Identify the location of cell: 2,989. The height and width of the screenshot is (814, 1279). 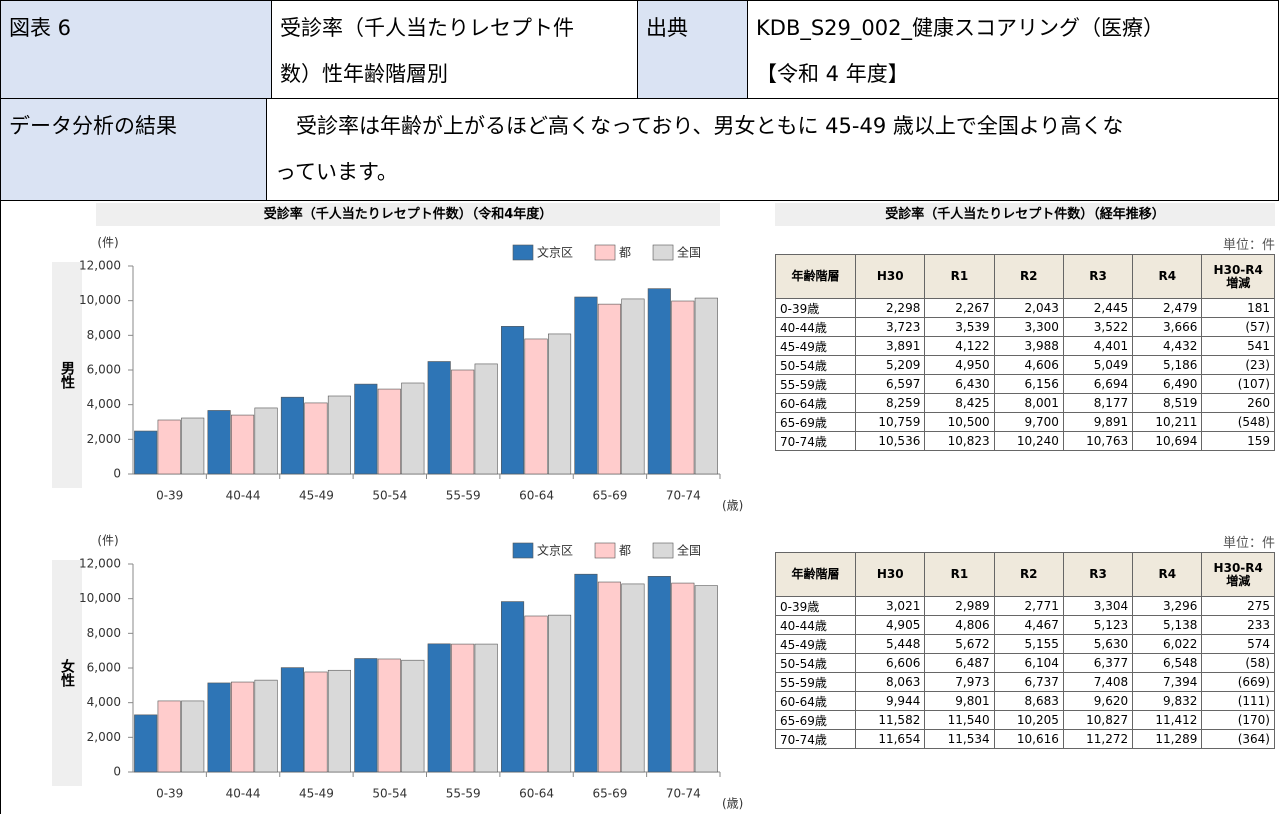
(959, 606).